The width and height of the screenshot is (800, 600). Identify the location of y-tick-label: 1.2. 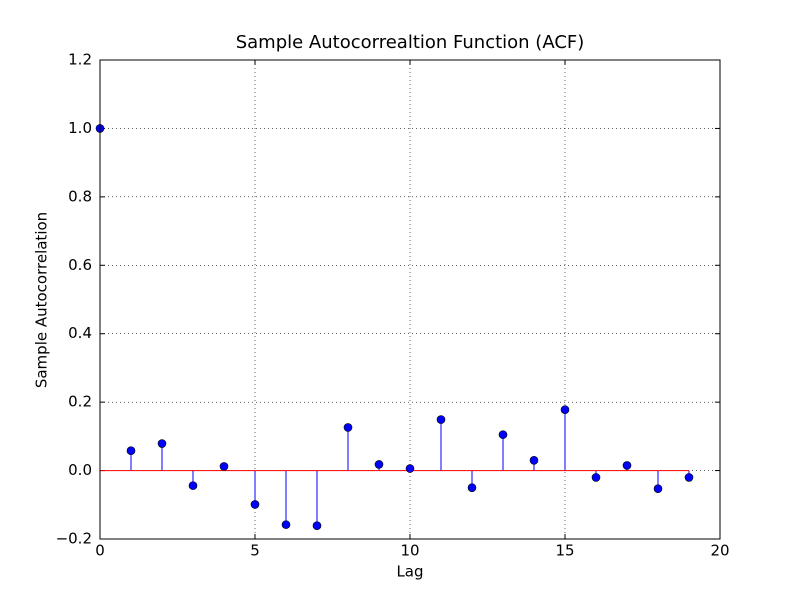
(80, 60).